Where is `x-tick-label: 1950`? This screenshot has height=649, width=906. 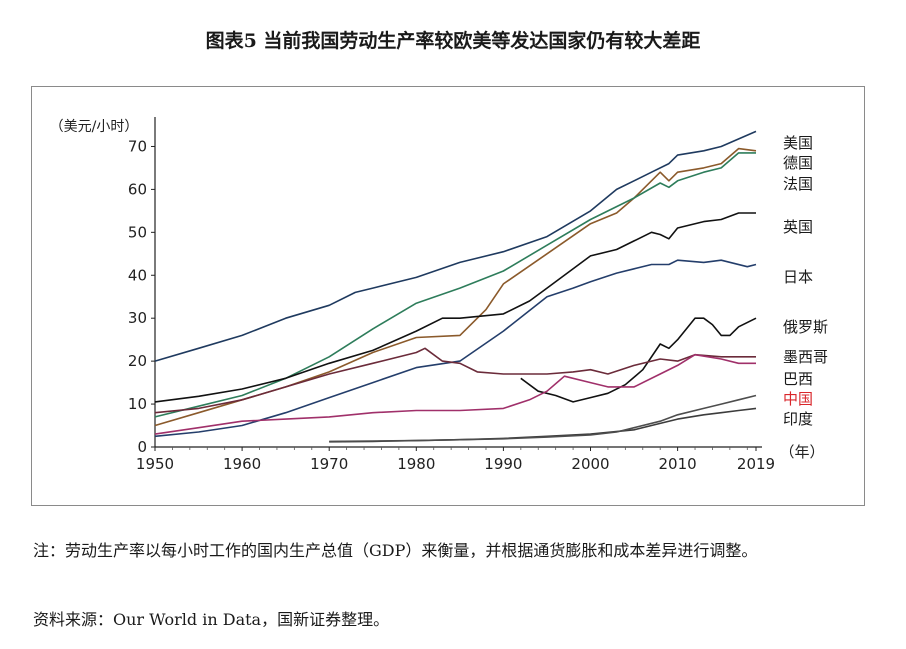
x-tick-label: 1950 is located at coordinates (155, 464).